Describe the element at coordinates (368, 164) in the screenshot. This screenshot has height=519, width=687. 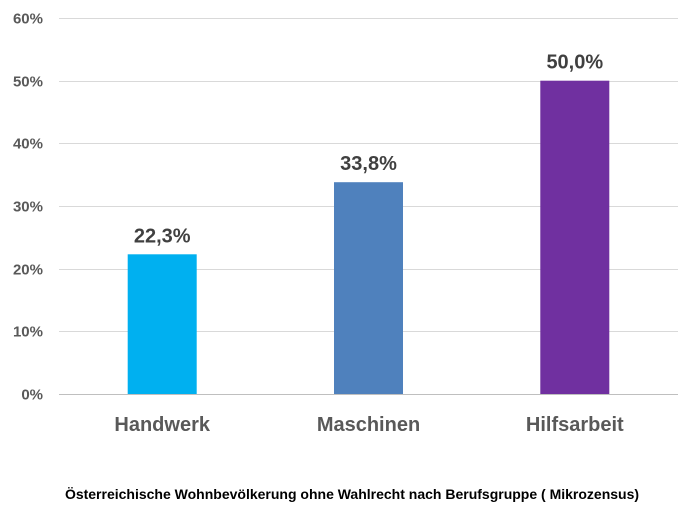
I see `data-label-maschinen: 33,8%` at that location.